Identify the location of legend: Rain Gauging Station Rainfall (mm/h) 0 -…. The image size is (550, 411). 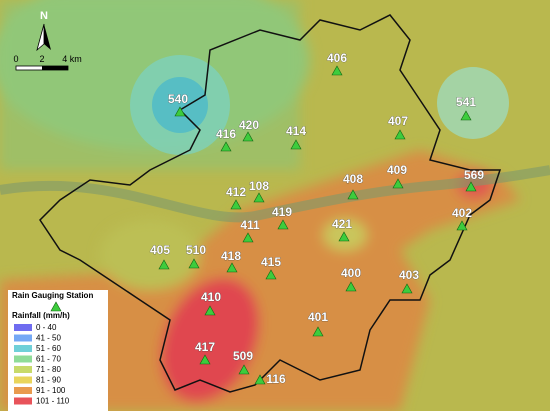
(58, 350).